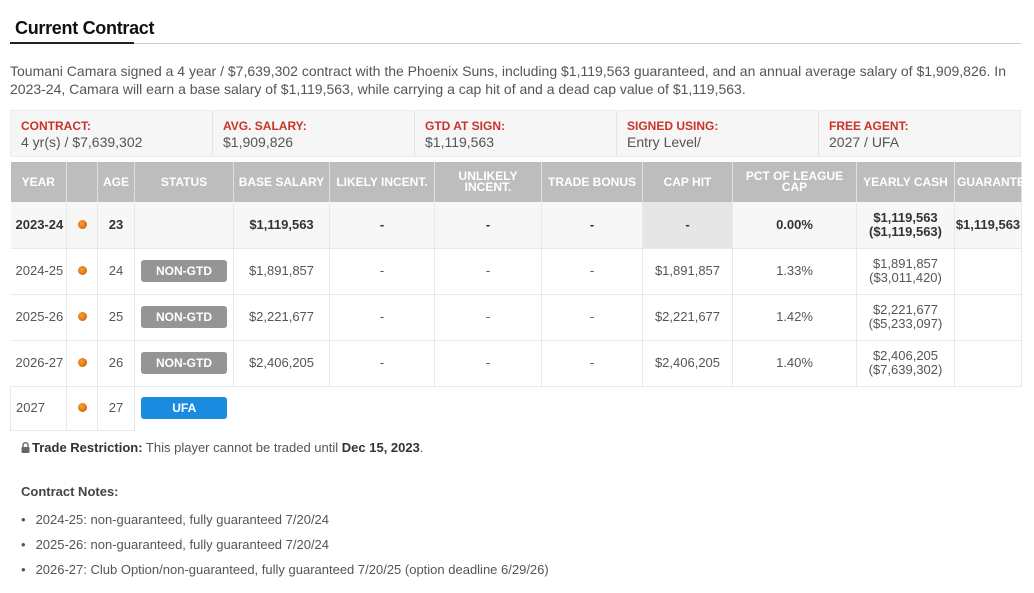  I want to click on contract-notes-title: Contract Notes:, so click(70, 491).